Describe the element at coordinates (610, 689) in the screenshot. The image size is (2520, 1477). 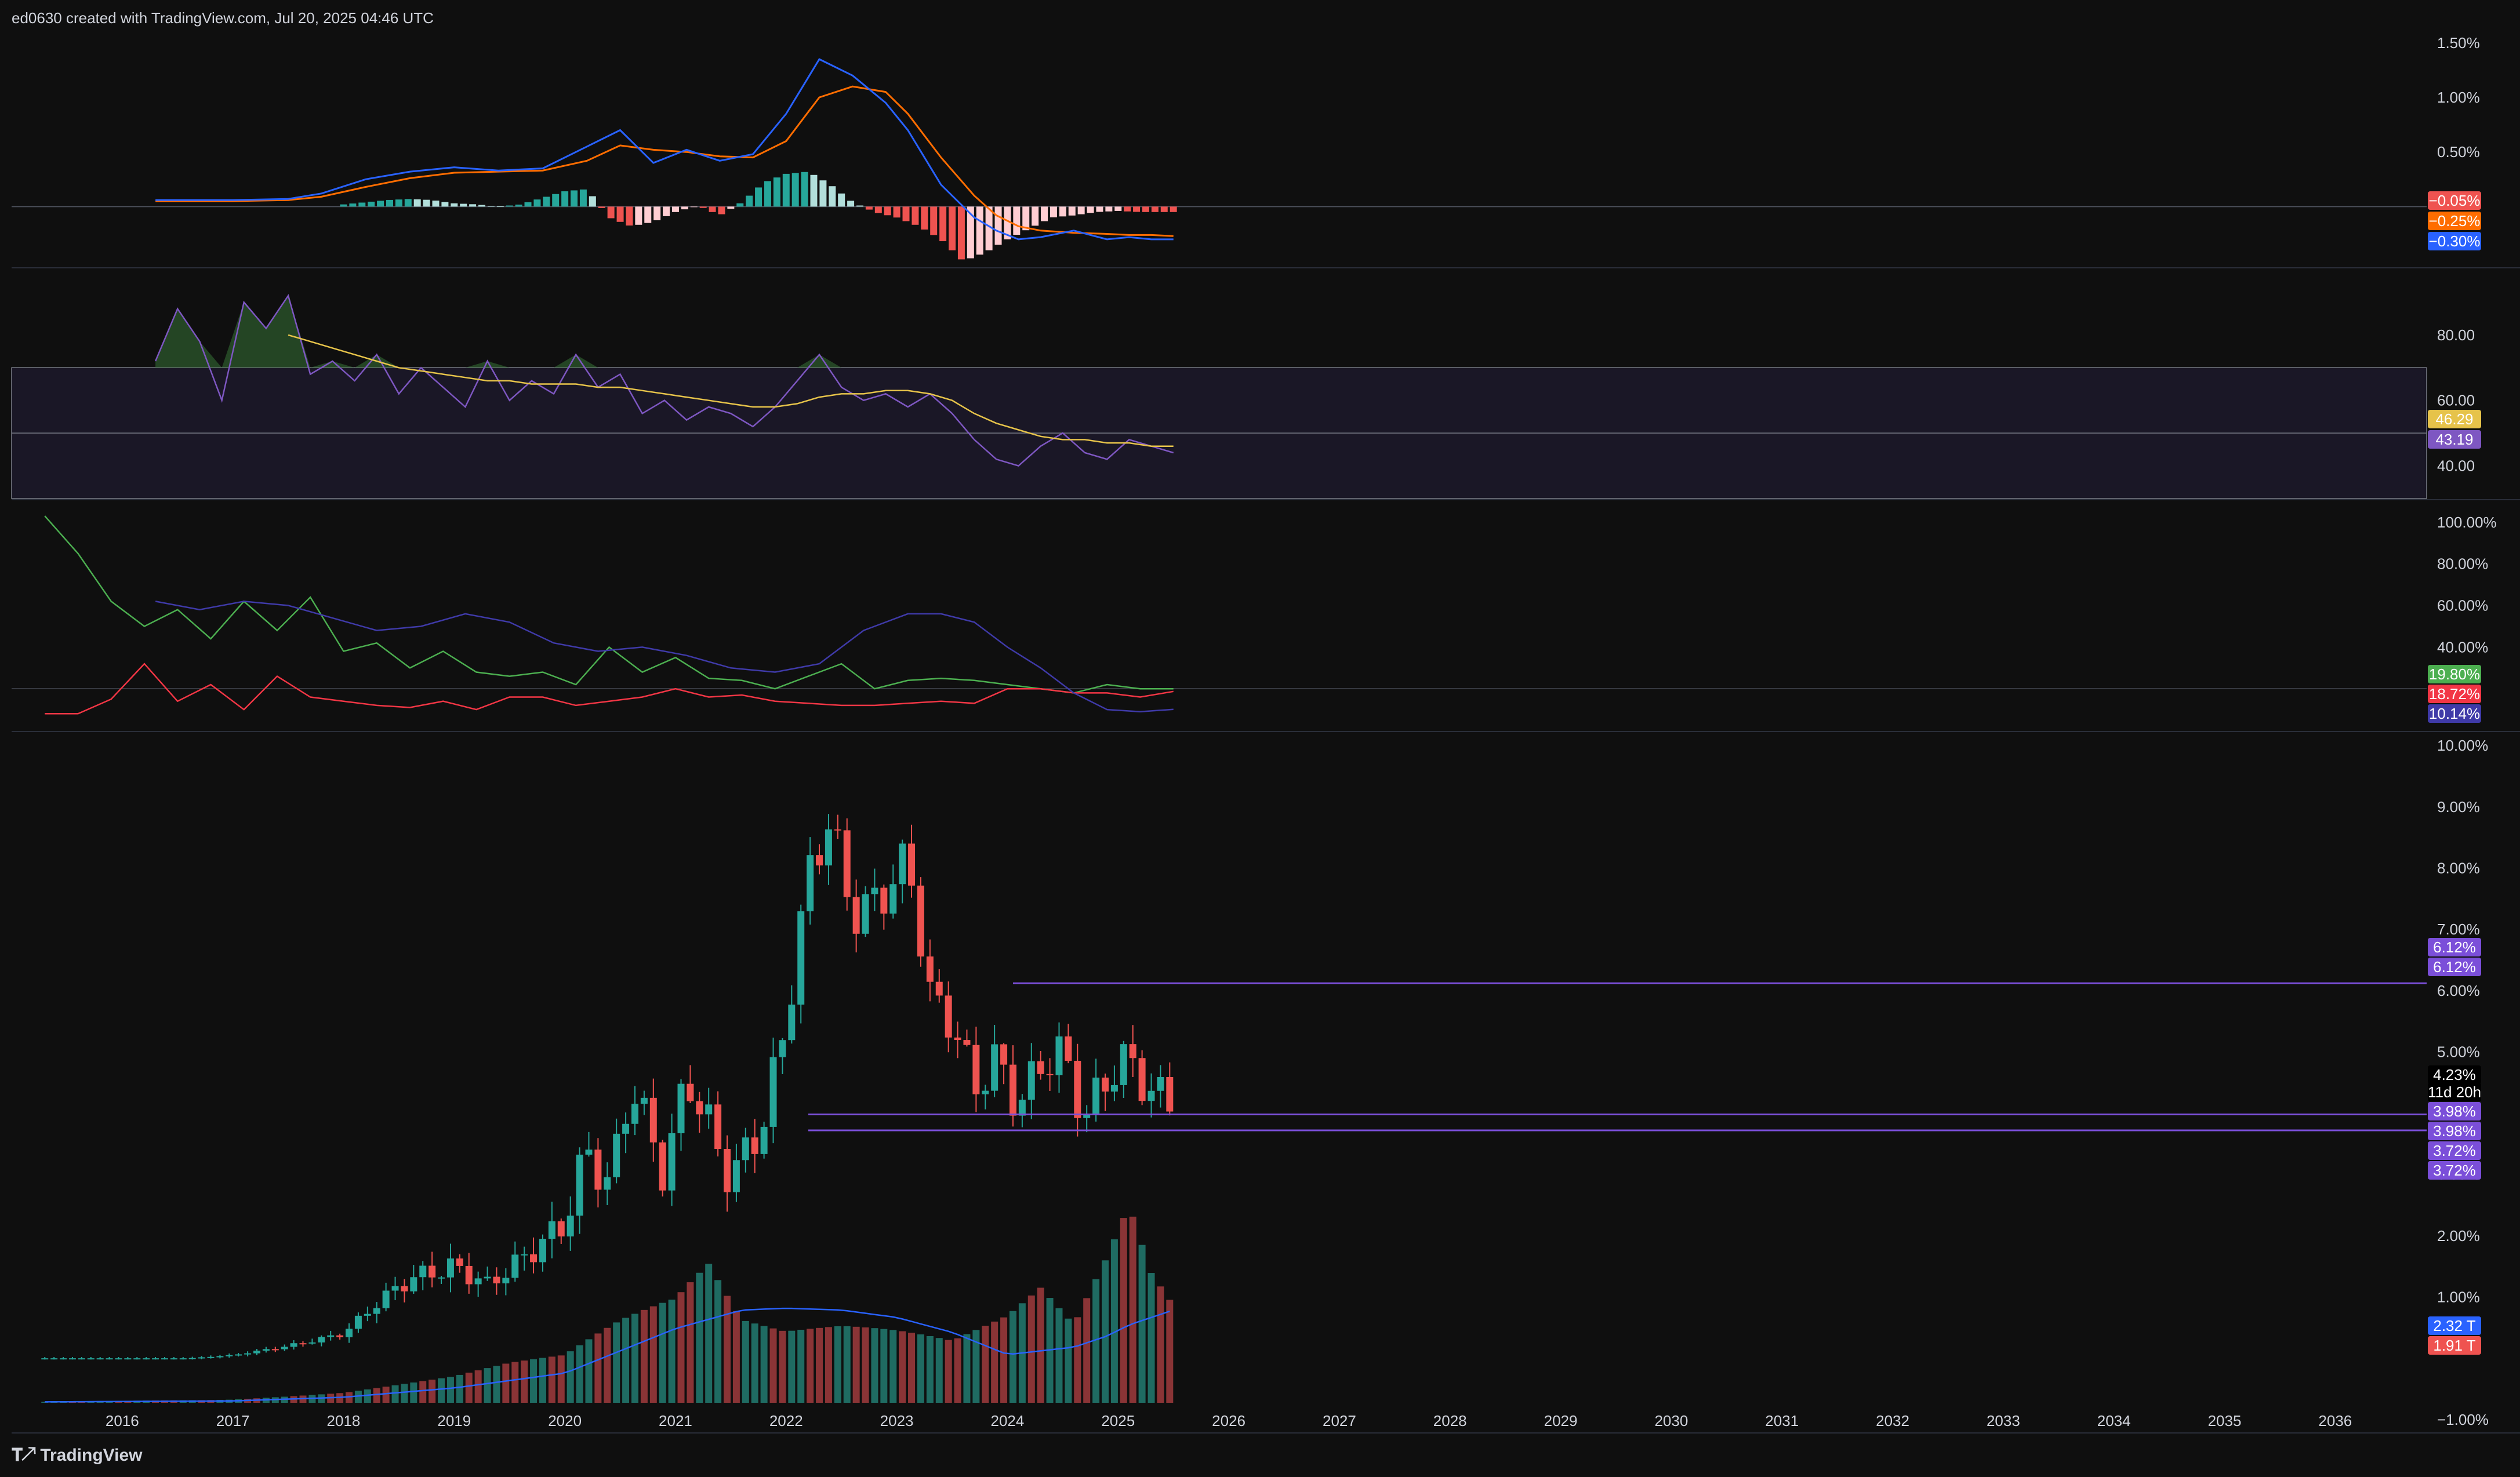
I see `dominance-series-line` at that location.